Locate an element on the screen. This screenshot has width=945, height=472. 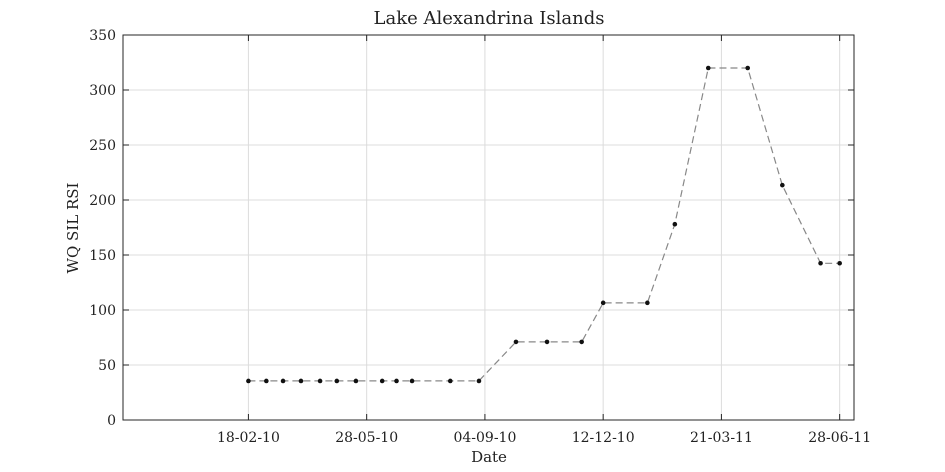
y-tick-label: 150 is located at coordinates (102, 256).